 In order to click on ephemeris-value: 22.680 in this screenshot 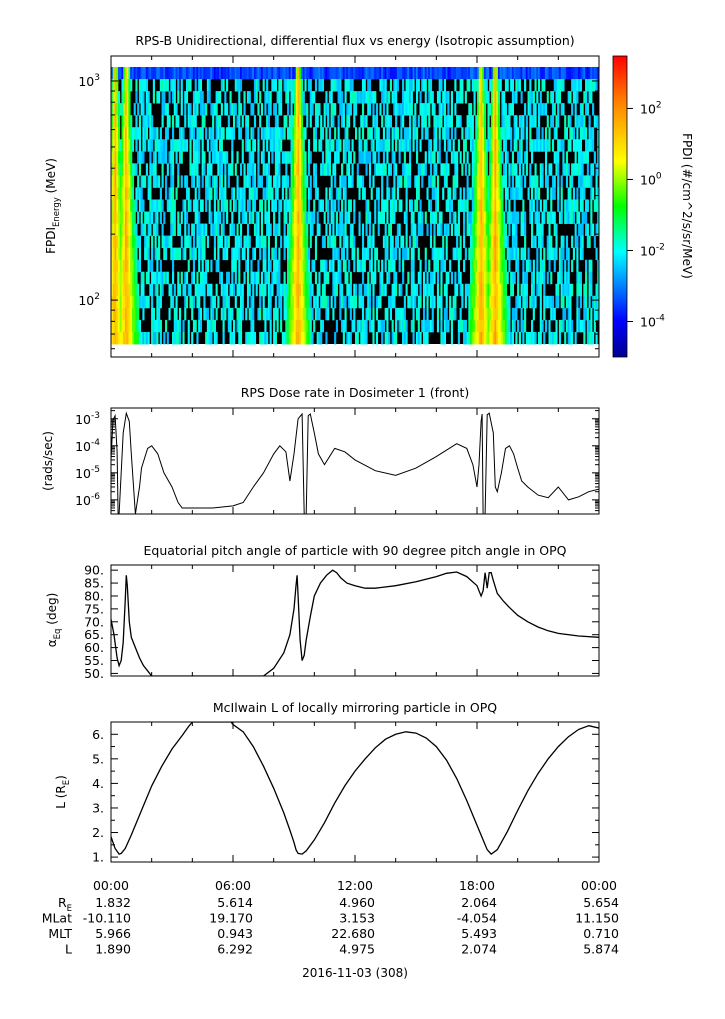, I will do `click(353, 933)`.